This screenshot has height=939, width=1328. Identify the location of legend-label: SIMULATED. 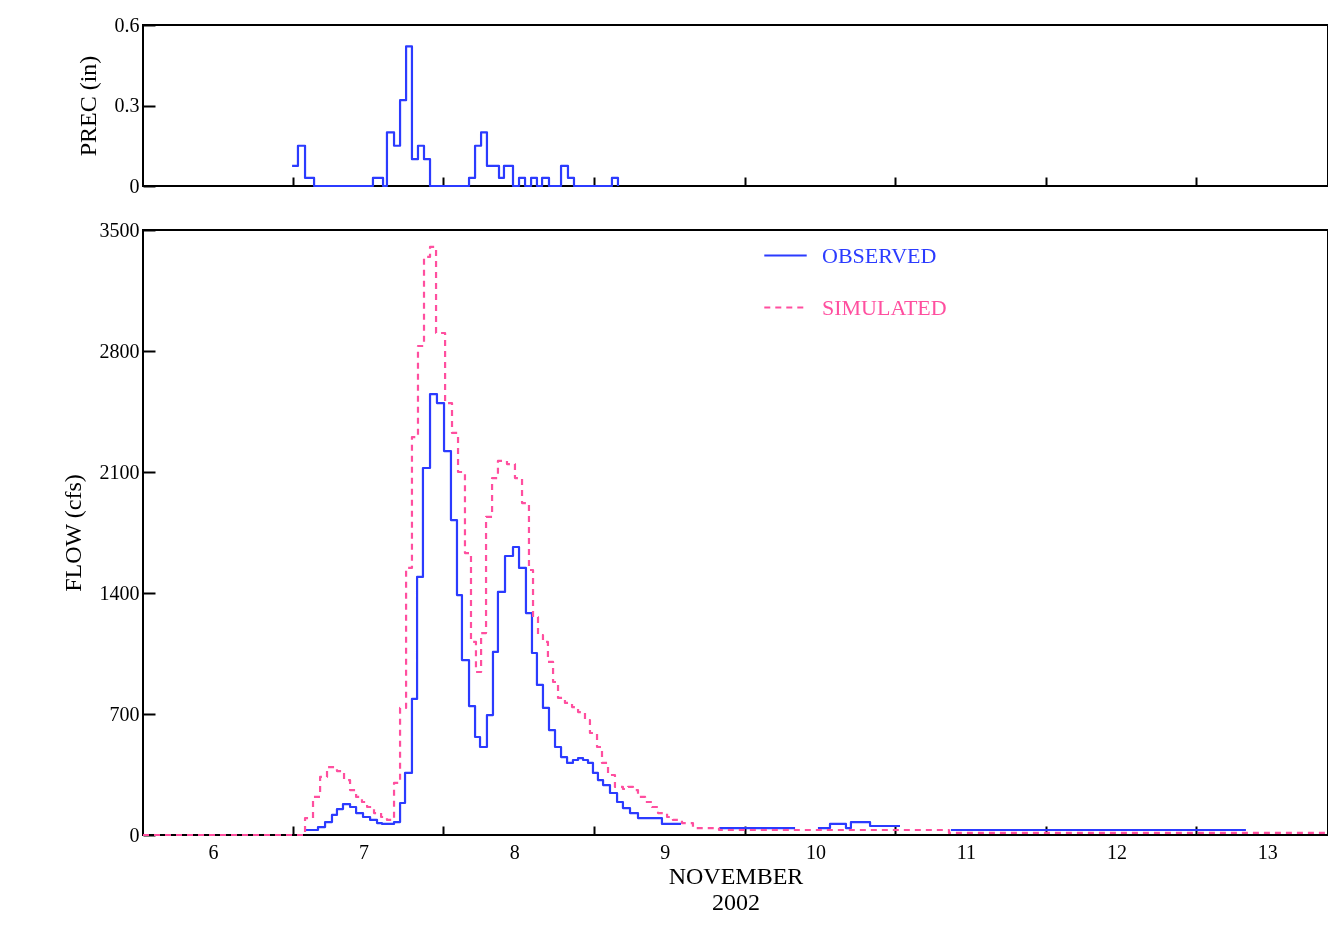
(884, 307).